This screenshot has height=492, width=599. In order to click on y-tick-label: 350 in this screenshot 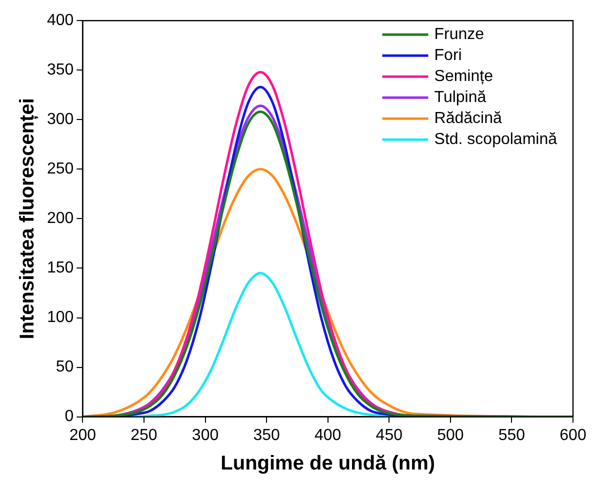, I will do `click(60, 70)`.